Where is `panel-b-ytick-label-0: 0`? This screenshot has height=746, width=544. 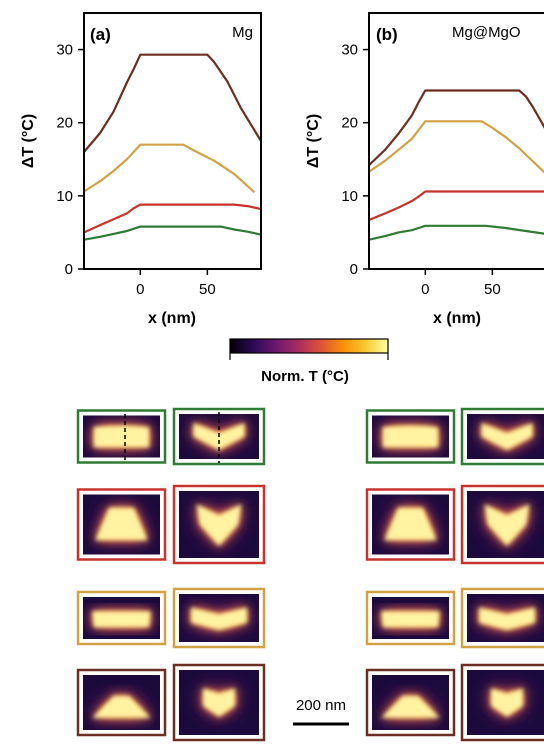
panel-b-ytick-label-0: 0 is located at coordinates (354, 269).